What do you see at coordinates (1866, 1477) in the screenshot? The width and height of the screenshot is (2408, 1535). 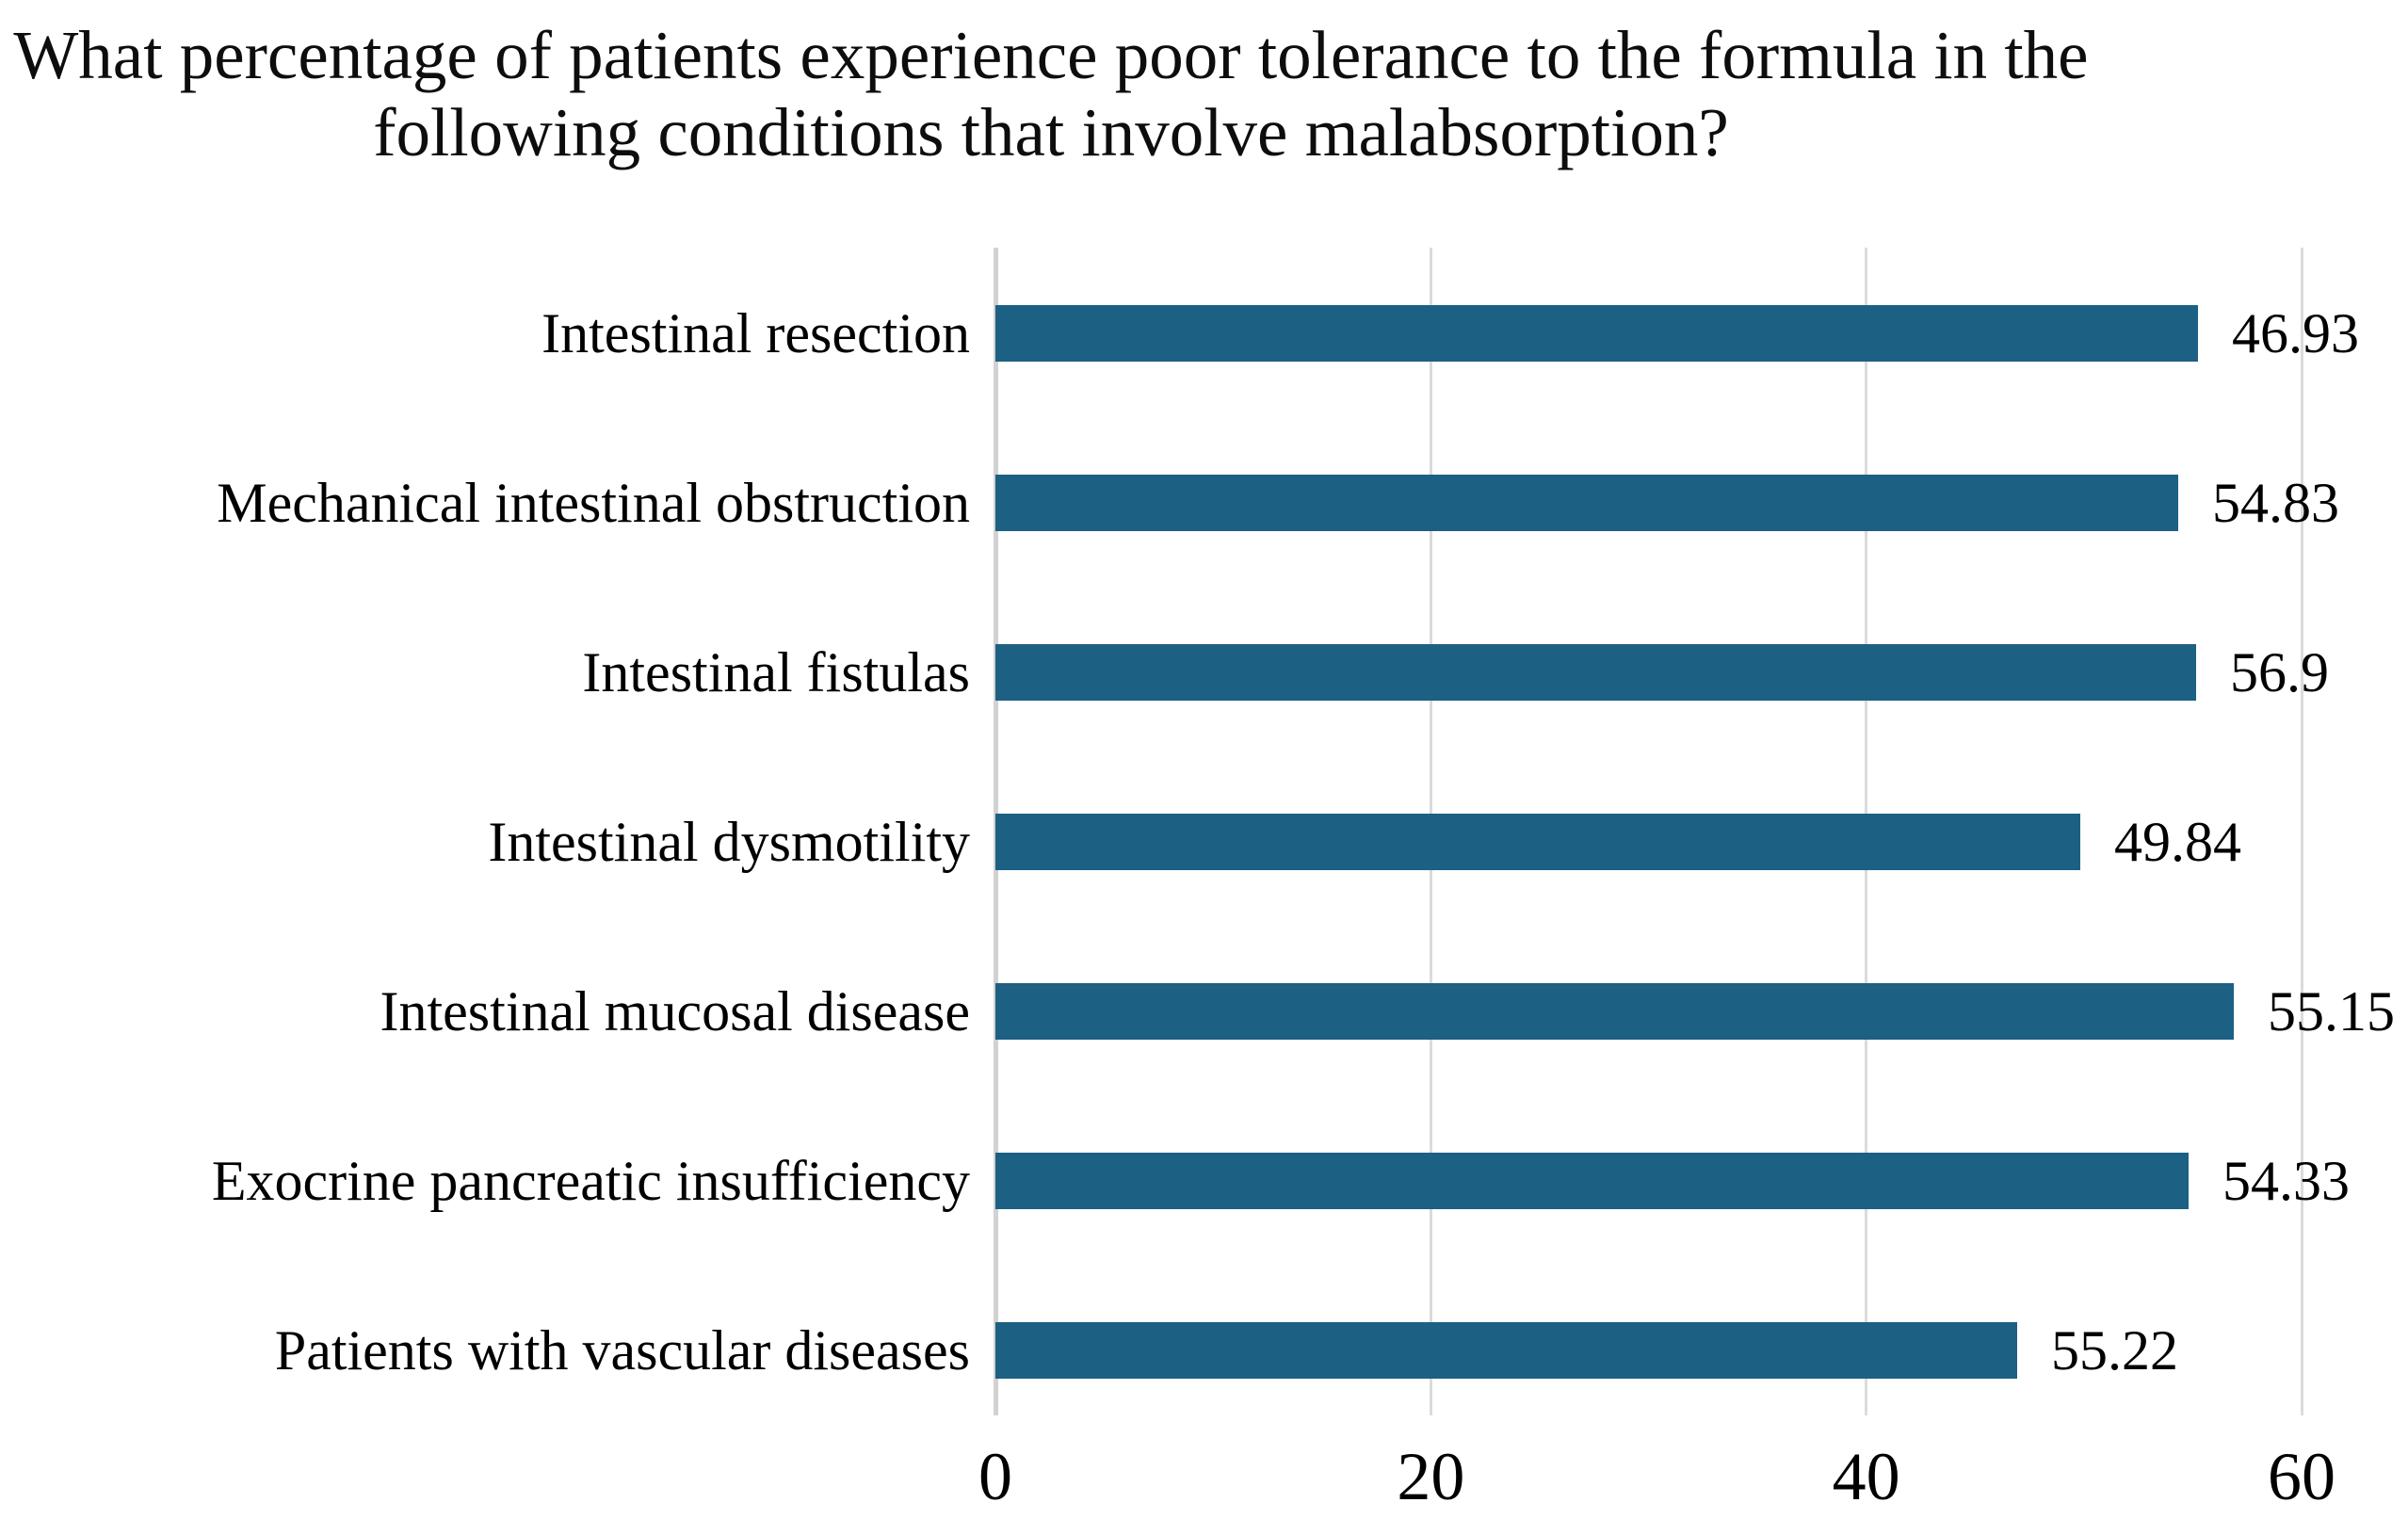 I see `x-tick-label: 40` at bounding box center [1866, 1477].